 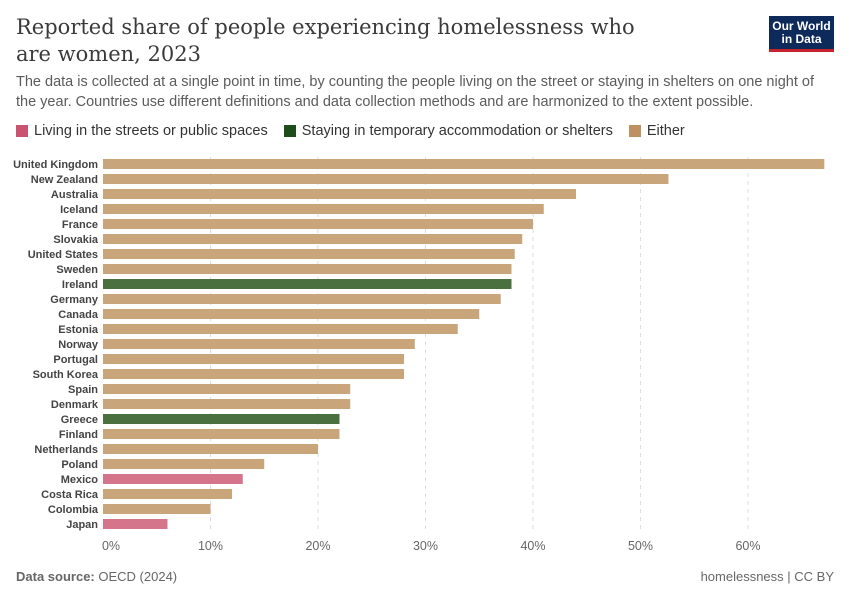 What do you see at coordinates (640, 546) in the screenshot?
I see `x-tick-label: 50%` at bounding box center [640, 546].